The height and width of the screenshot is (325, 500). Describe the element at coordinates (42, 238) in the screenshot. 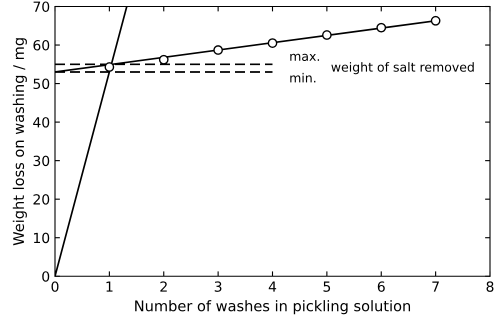

I see `y-tick-label: 10` at that location.